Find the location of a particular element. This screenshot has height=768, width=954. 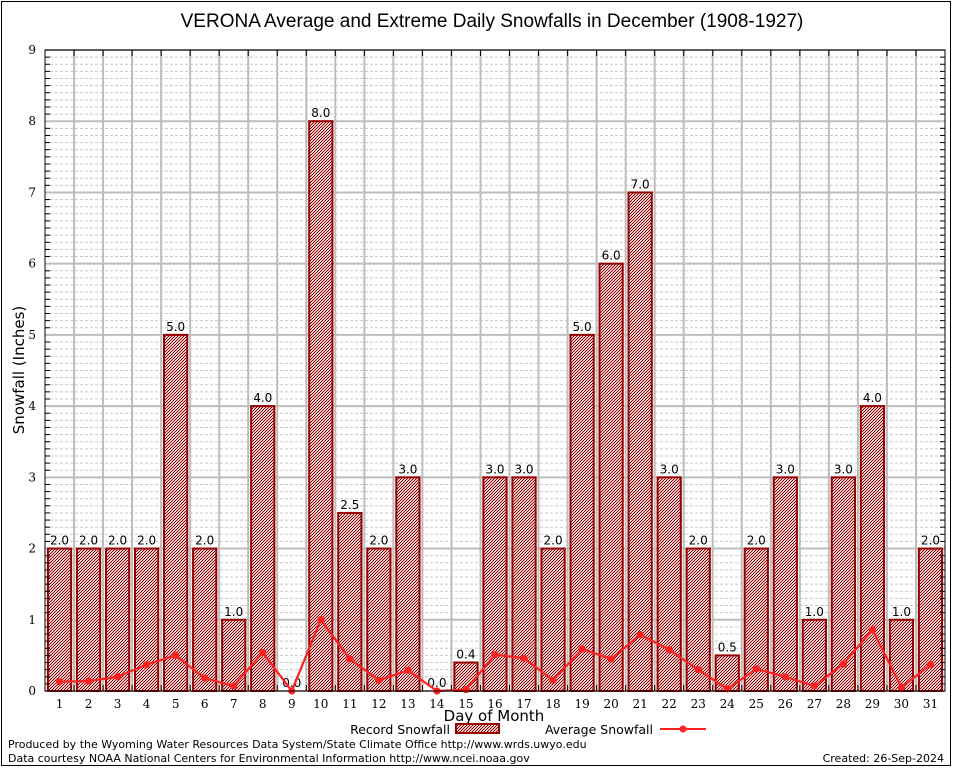

x-tick-label-25: 25 is located at coordinates (756, 704).